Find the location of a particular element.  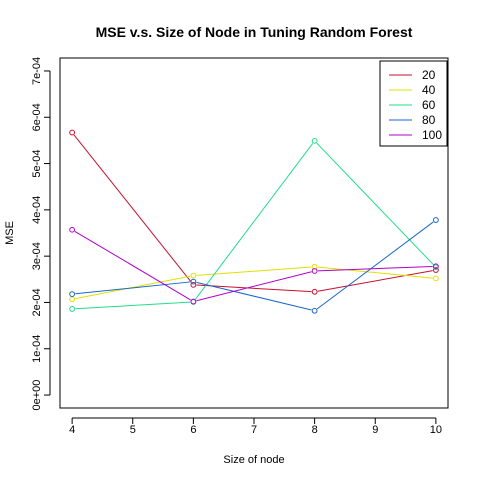

y-tick-label: 3e-04 is located at coordinates (37, 256).